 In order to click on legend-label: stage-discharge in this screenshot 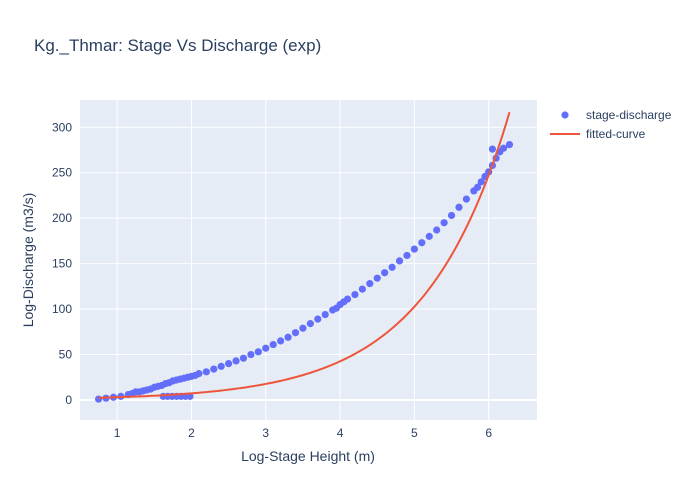, I will do `click(629, 115)`.